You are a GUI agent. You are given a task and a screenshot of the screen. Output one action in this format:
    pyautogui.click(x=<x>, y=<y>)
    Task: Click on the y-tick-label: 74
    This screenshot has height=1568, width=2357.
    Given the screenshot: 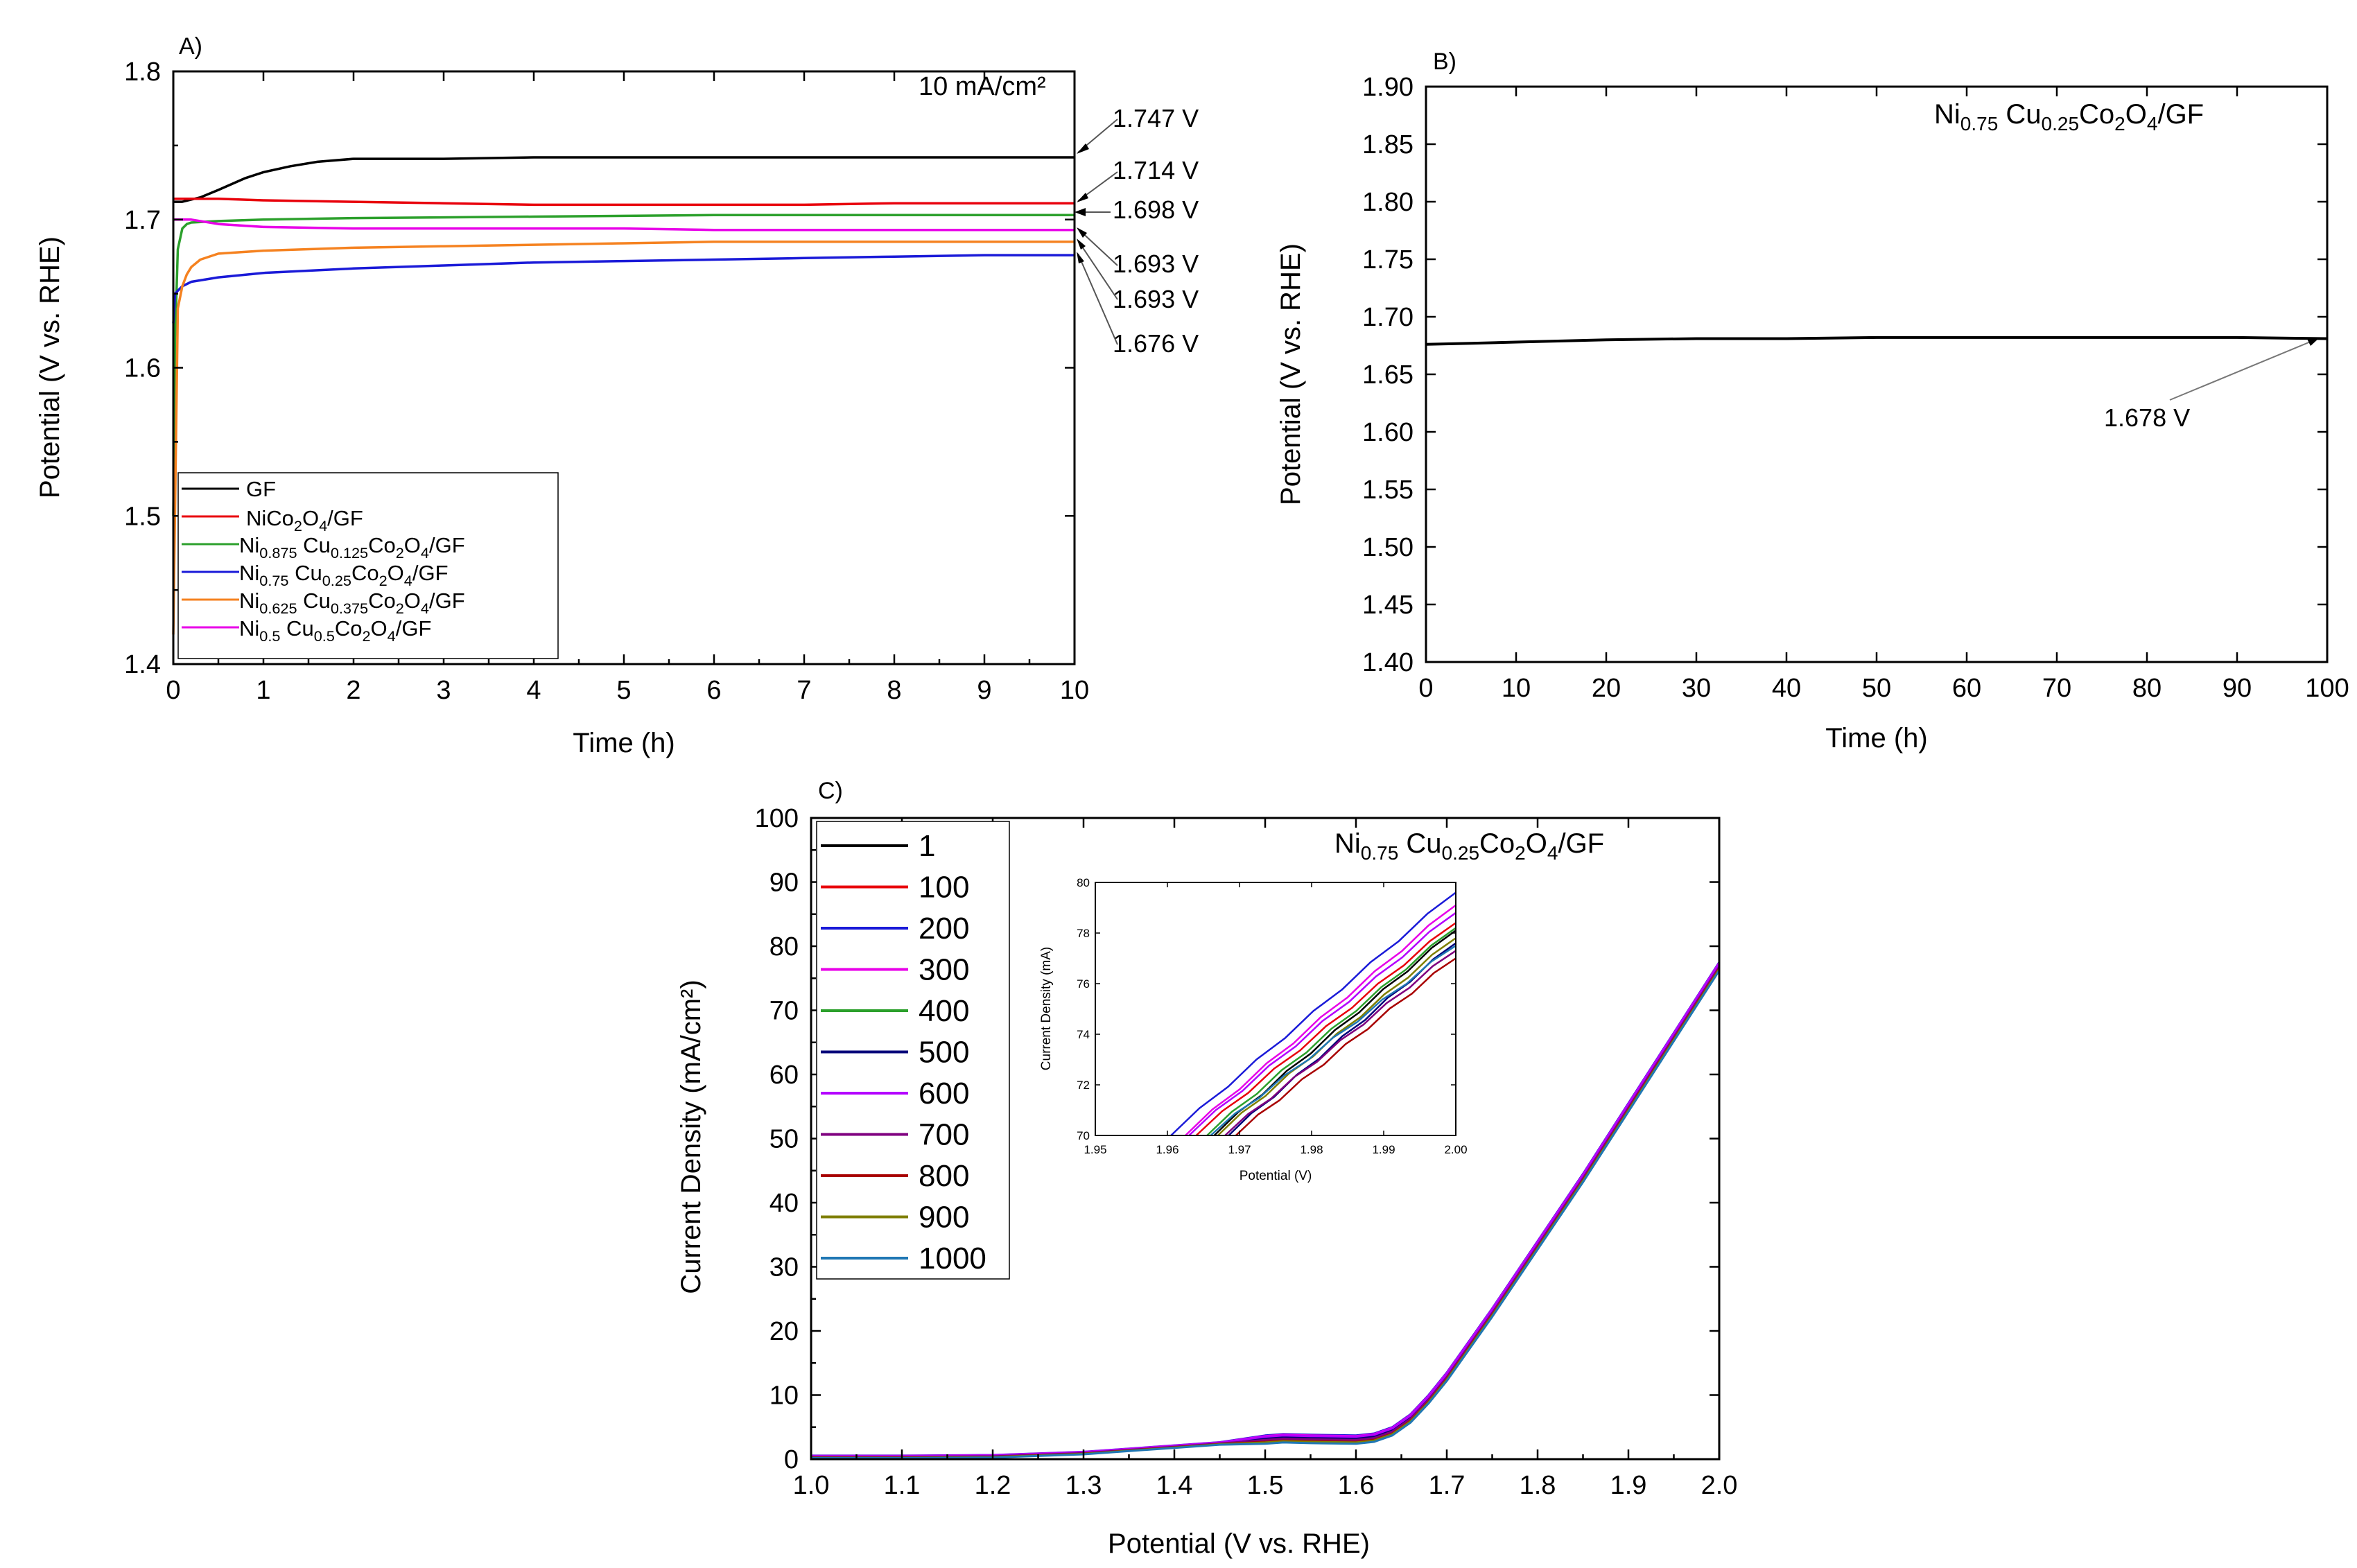 What is the action you would take?
    pyautogui.click(x=1083, y=1034)
    